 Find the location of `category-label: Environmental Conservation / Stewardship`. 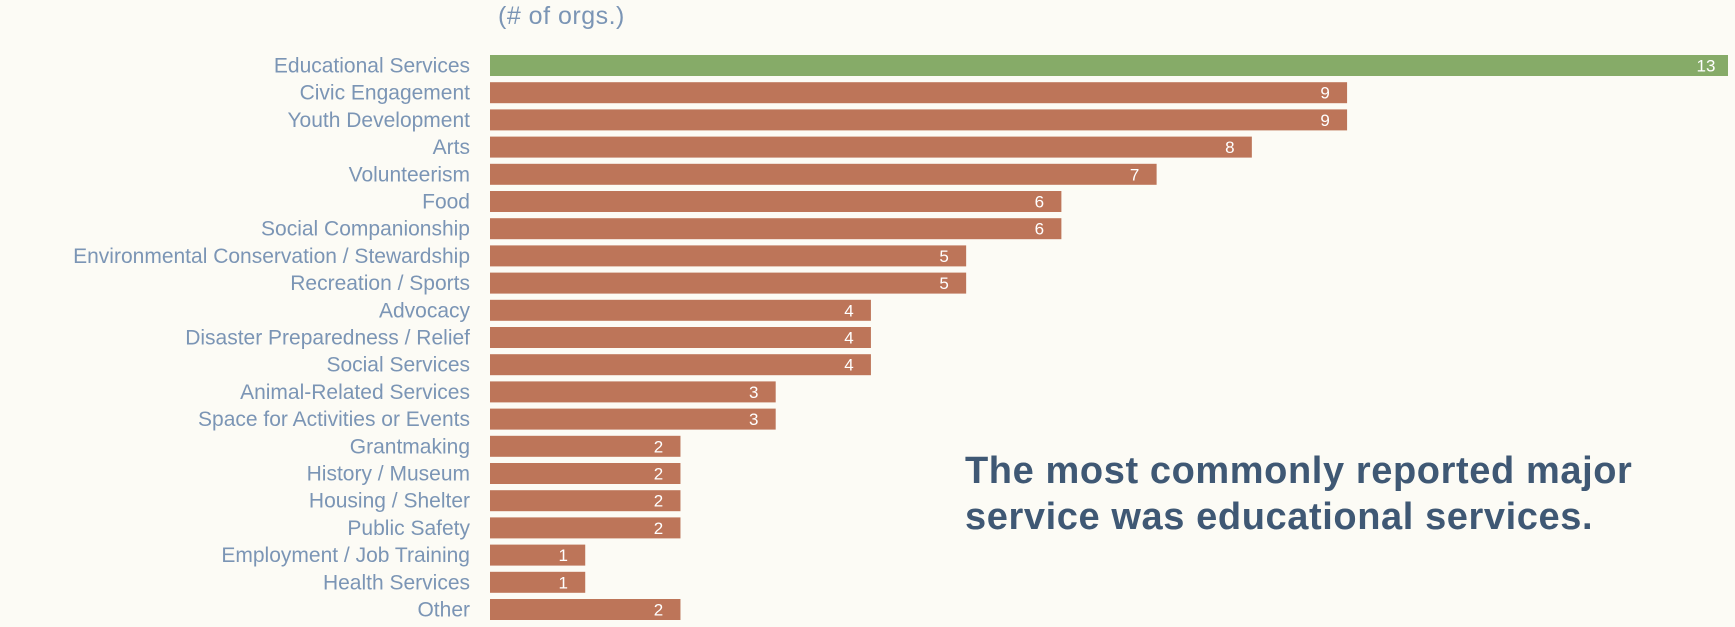

category-label: Environmental Conservation / Stewardship is located at coordinates (271, 256).